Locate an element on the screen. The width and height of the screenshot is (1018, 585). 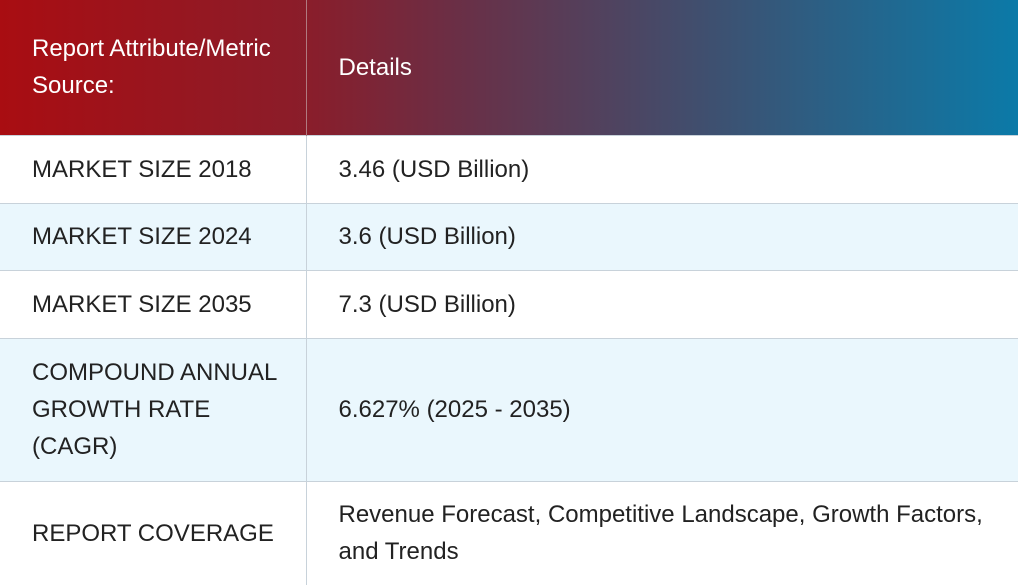
metric-cell: COMPOUND ANNUAL GROWTH RATE (CAGR) is located at coordinates (153, 409).